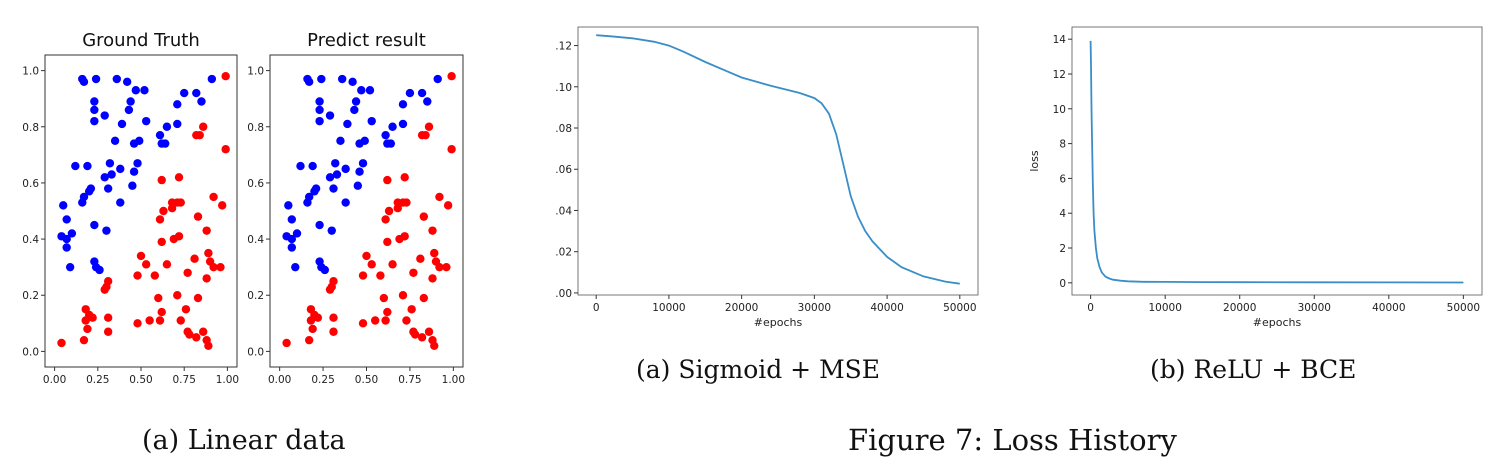 This screenshot has width=1508, height=473. Describe the element at coordinates (453, 380) in the screenshot. I see `x-tick-label: 1.00` at that location.